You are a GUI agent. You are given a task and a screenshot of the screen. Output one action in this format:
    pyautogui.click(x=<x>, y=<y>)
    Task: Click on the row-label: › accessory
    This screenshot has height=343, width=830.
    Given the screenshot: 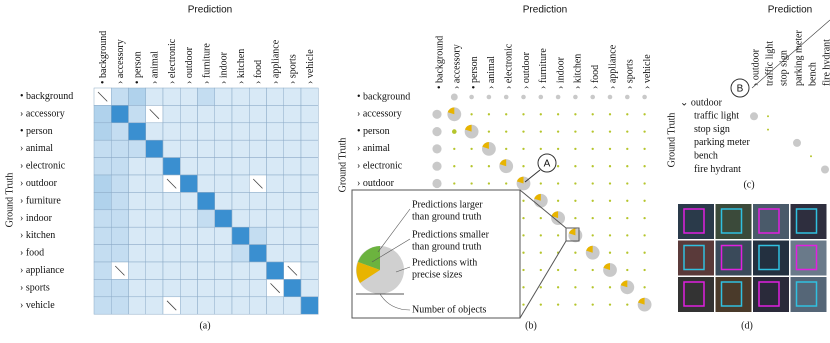 What is the action you would take?
    pyautogui.click(x=42, y=113)
    